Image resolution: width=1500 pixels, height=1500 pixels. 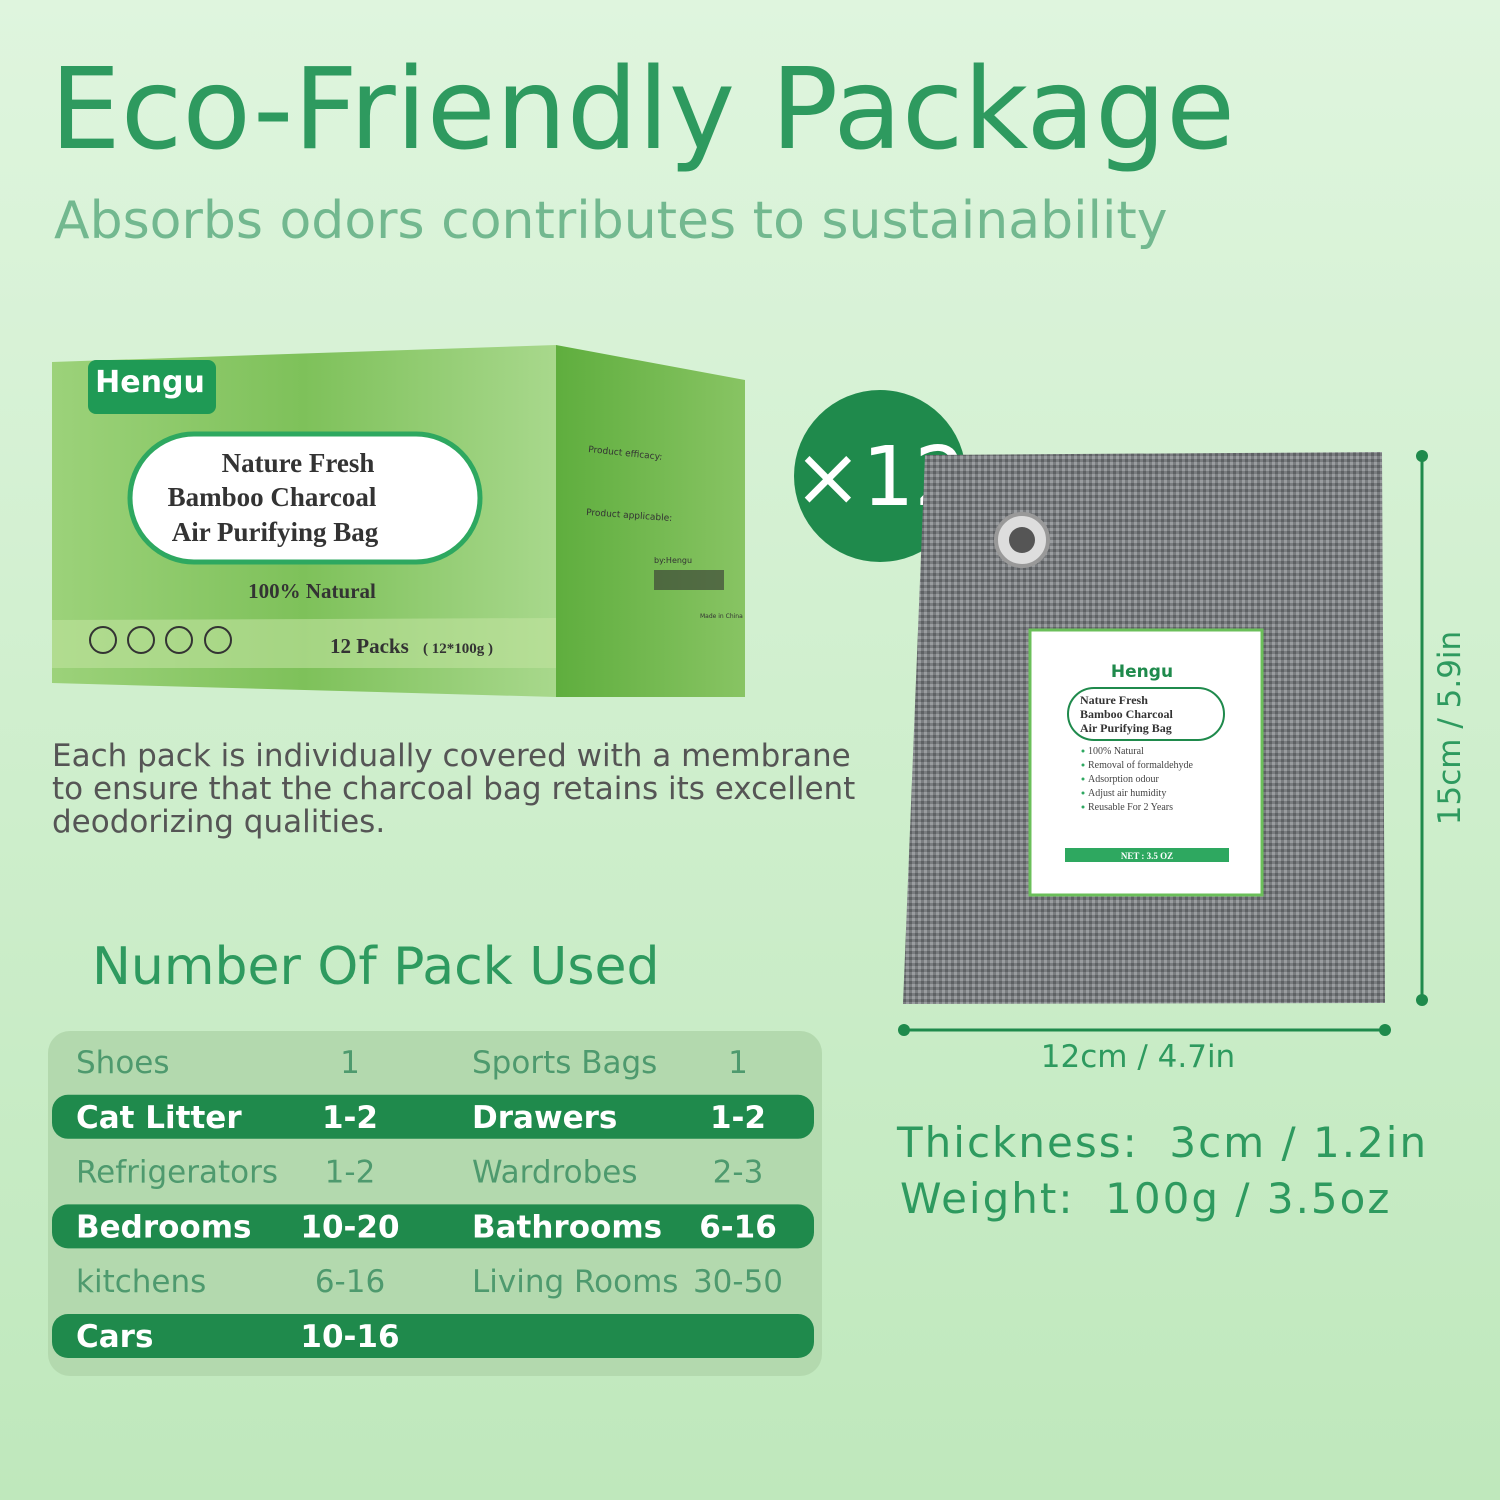 What do you see at coordinates (458, 649) in the screenshot?
I see `box-packs-detail: ( 12*100g )` at bounding box center [458, 649].